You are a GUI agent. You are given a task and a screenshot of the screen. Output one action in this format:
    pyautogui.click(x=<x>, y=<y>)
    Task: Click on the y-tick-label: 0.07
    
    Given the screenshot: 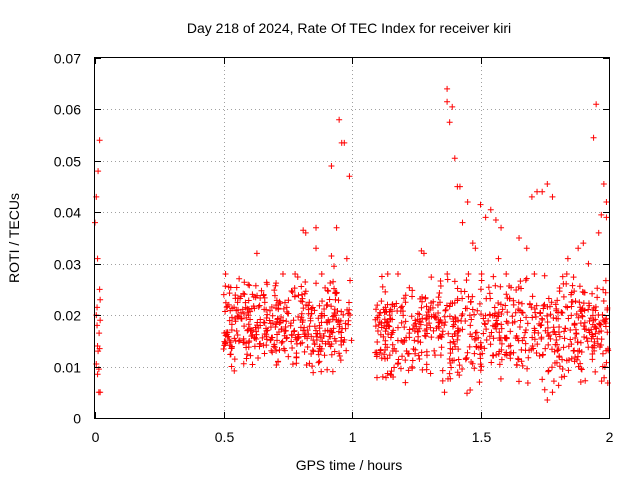 What is the action you would take?
    pyautogui.click(x=67, y=59)
    